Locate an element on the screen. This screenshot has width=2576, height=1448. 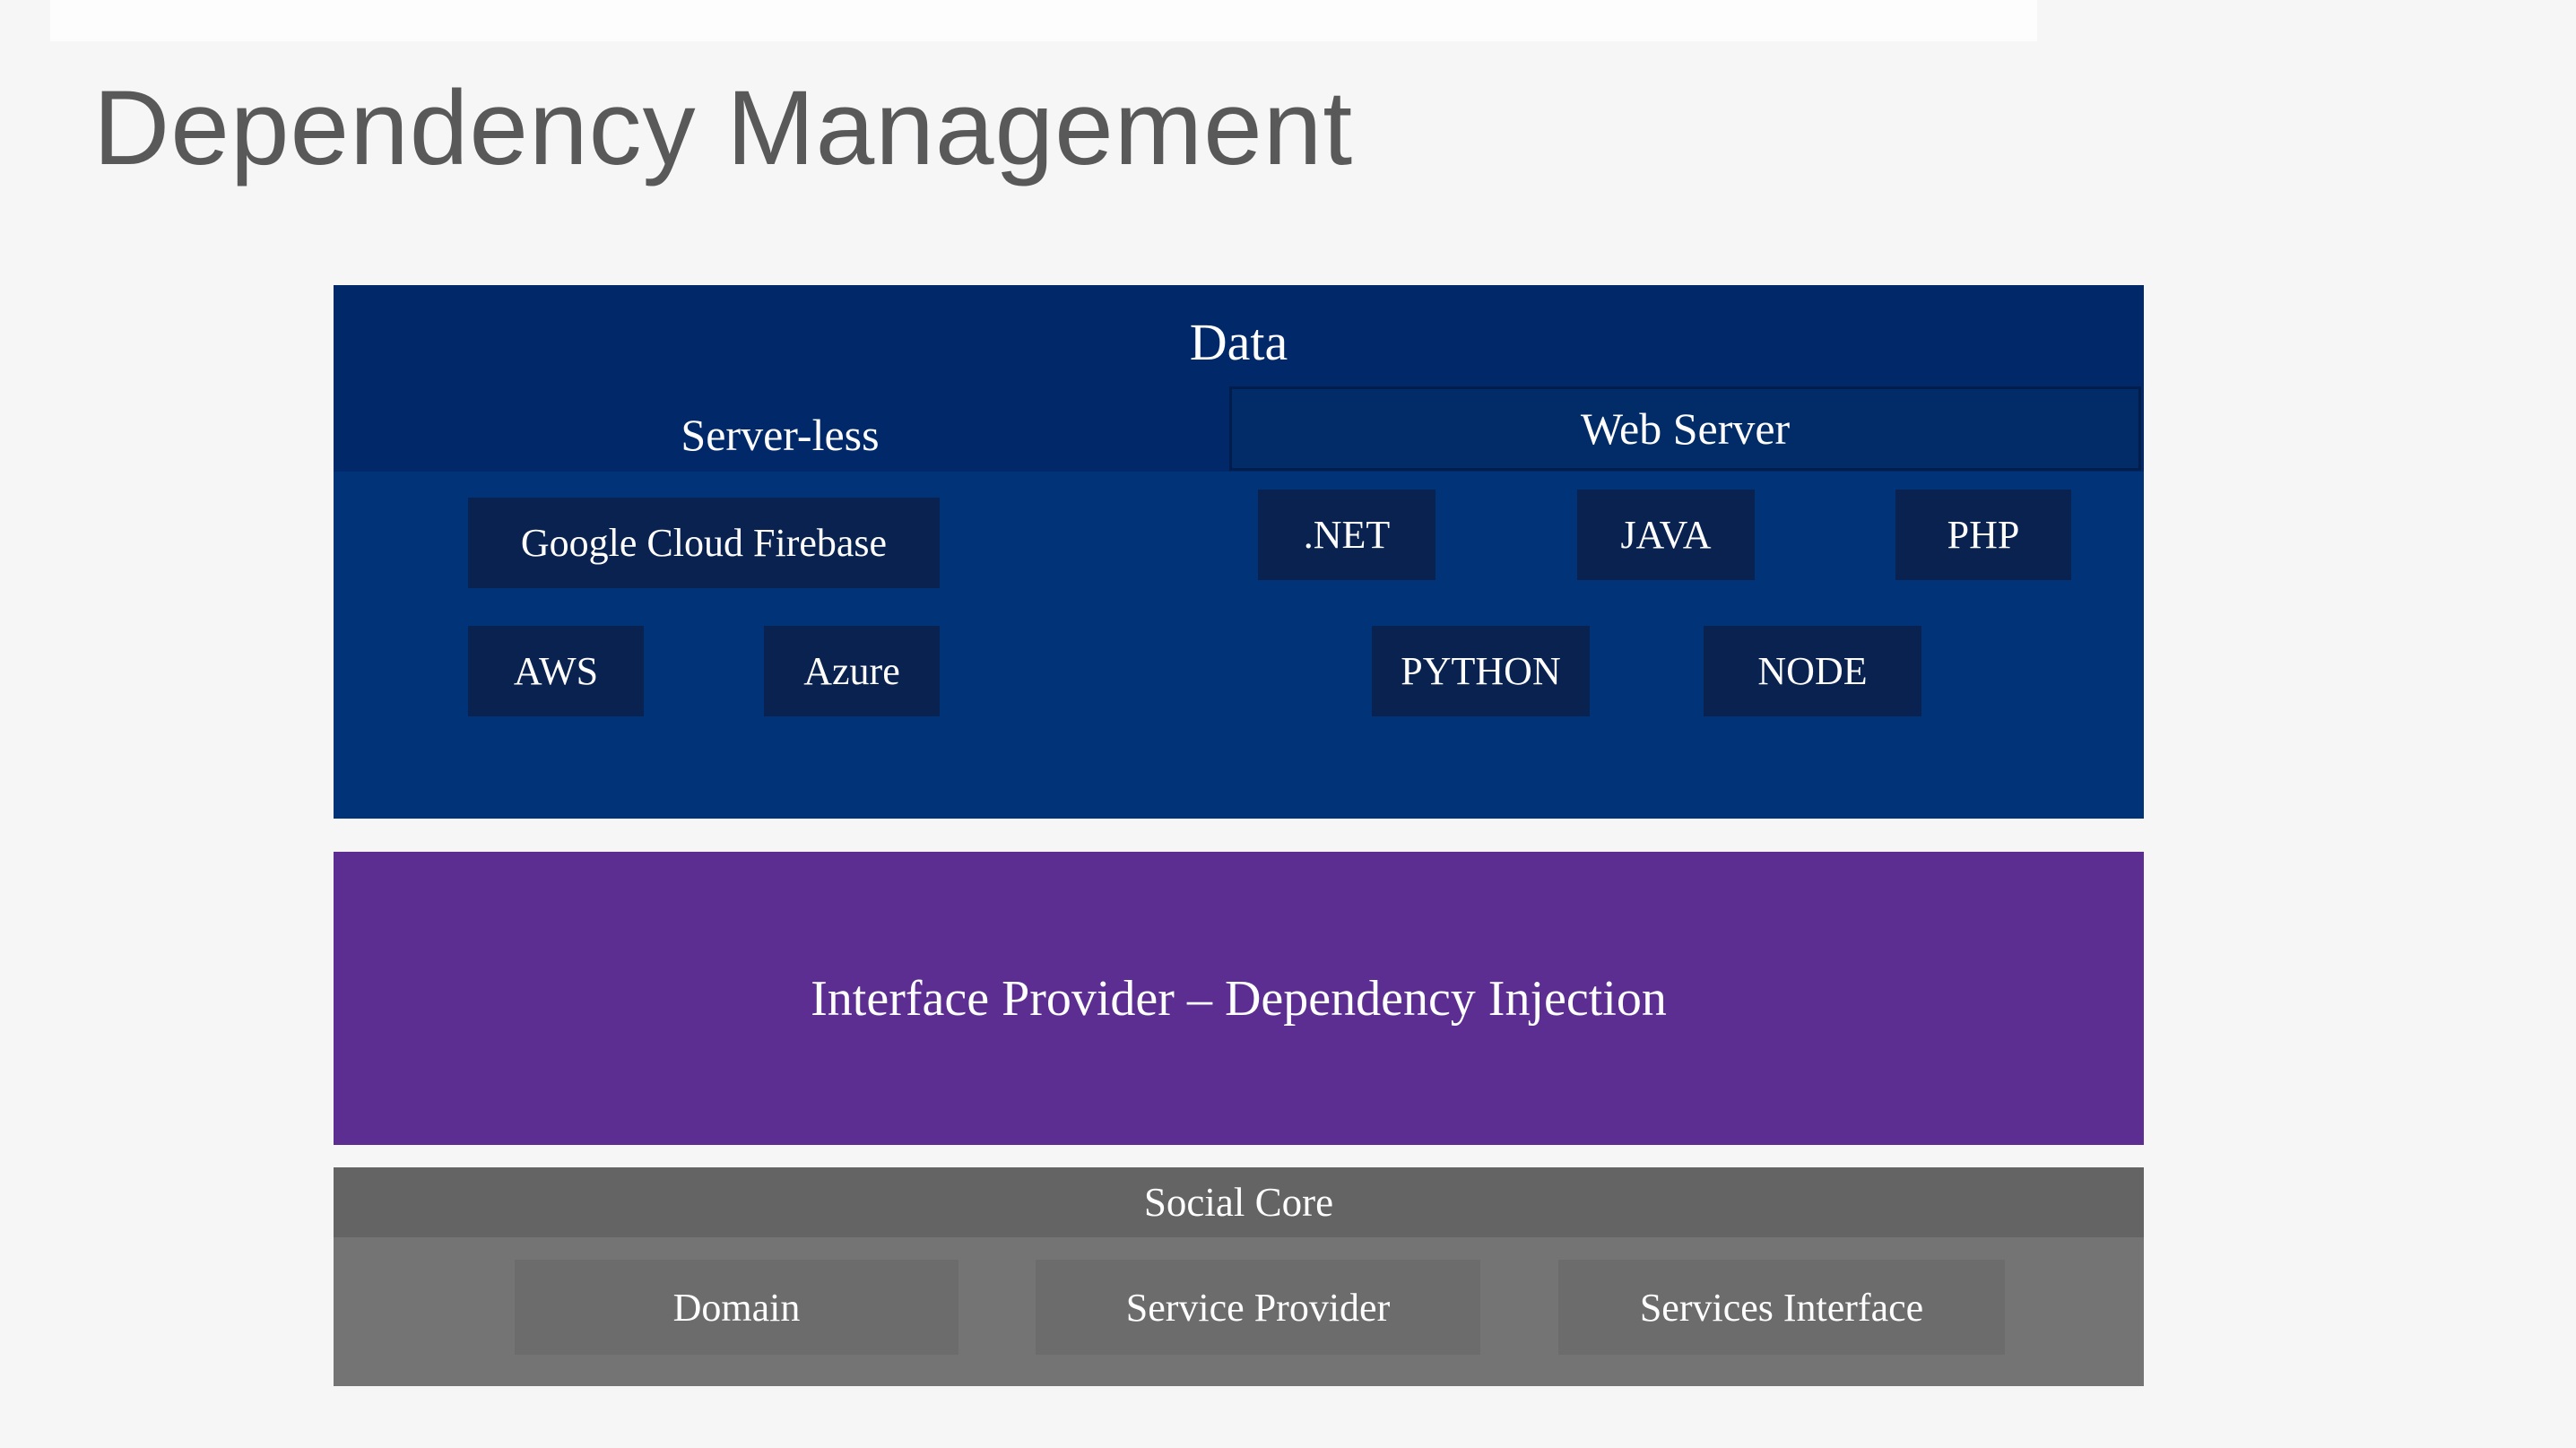
box-node: NODE is located at coordinates (1812, 671).